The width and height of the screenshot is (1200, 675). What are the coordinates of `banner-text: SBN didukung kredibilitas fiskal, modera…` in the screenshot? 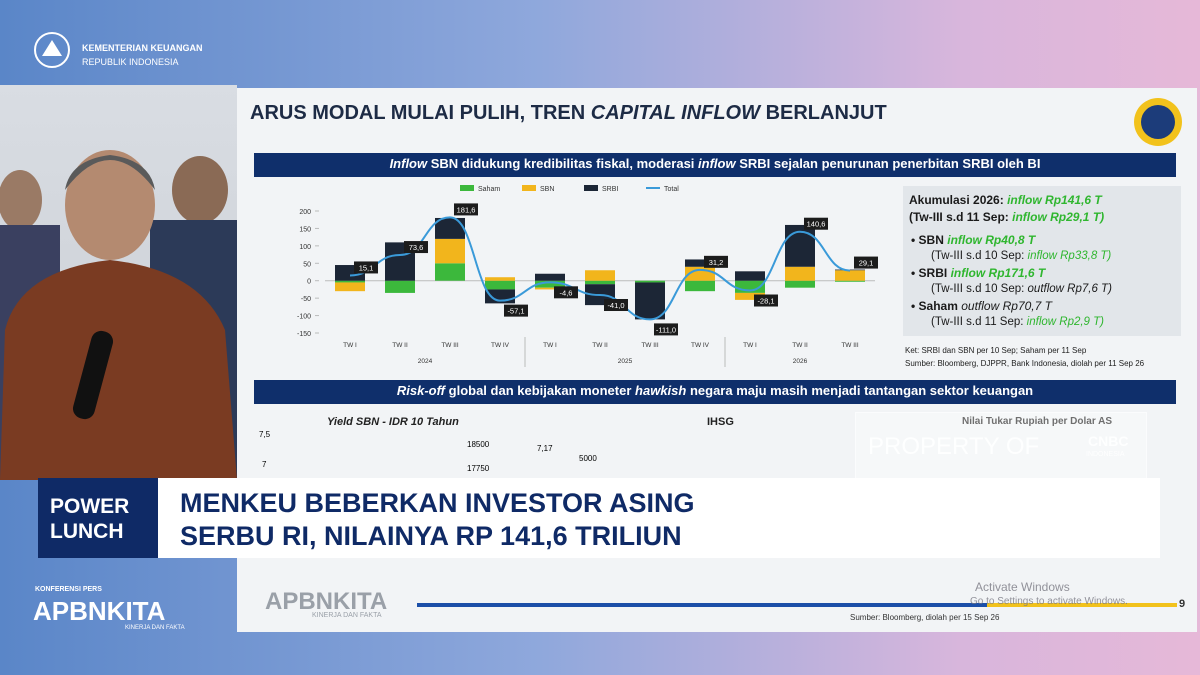 It's located at (562, 163).